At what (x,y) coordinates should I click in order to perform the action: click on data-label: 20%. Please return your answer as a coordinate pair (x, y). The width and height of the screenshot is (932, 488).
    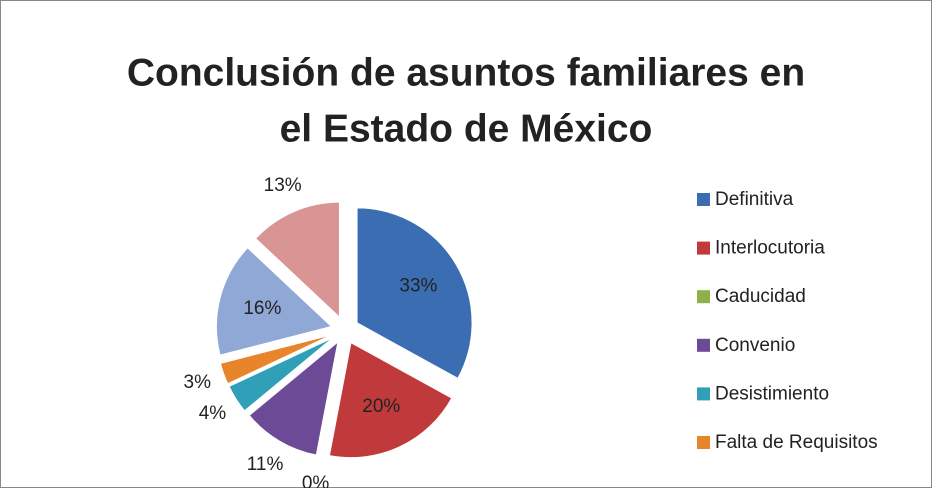
    Looking at the image, I should click on (381, 406).